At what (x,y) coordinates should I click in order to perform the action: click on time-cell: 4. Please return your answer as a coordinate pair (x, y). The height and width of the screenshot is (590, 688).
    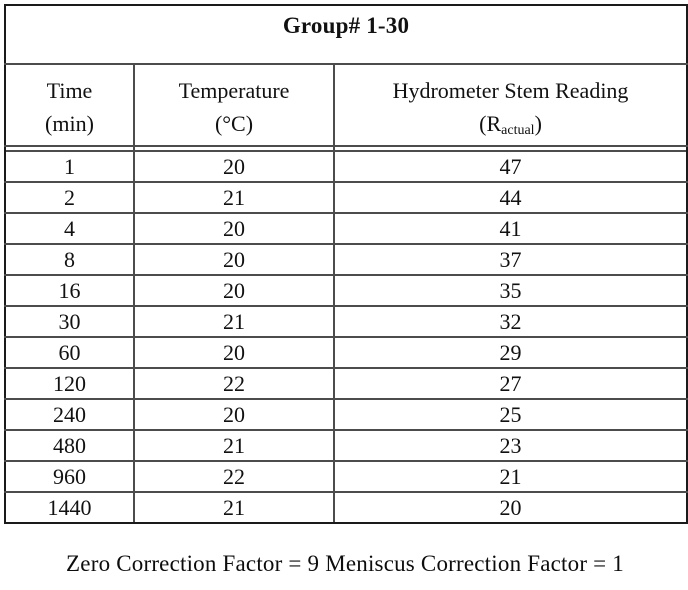
    Looking at the image, I should click on (69, 228).